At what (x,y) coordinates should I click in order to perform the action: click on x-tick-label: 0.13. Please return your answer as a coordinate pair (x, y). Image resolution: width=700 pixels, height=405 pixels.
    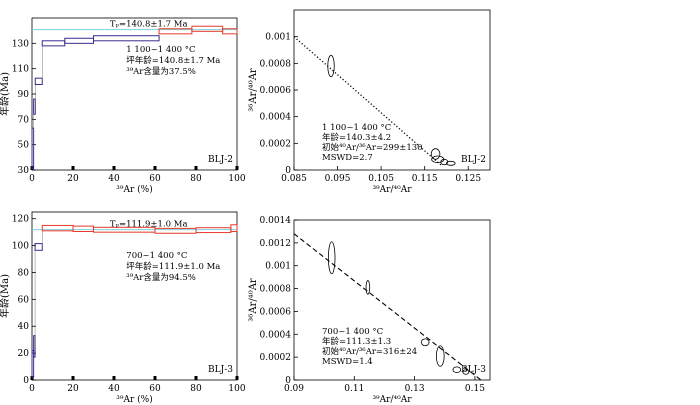
    Looking at the image, I should click on (415, 389).